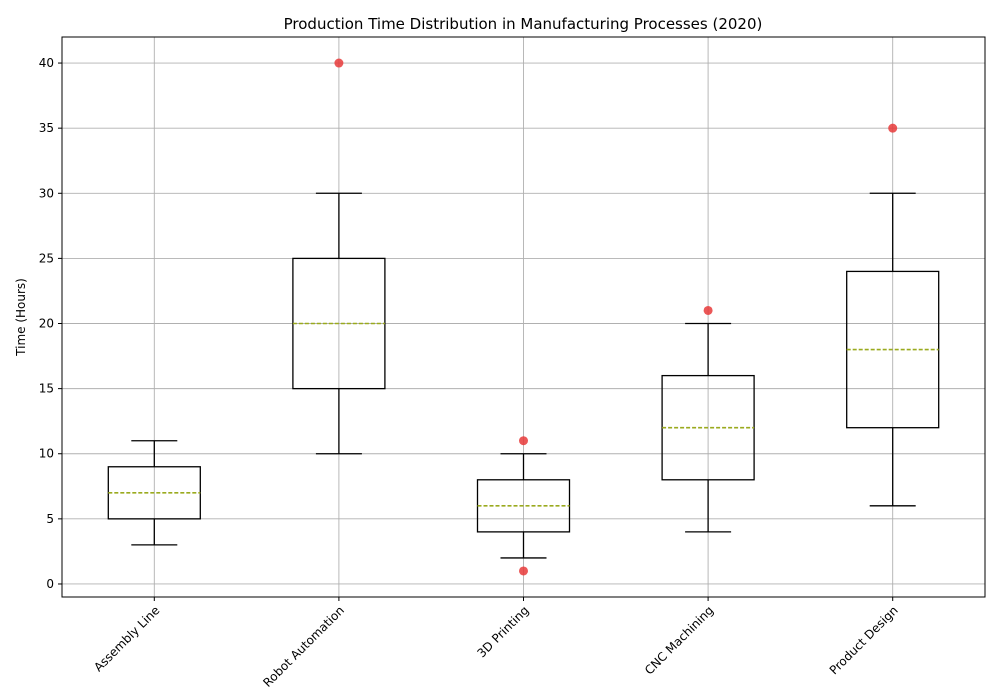  What do you see at coordinates (46, 193) in the screenshot?
I see `y-tick-label: 30` at bounding box center [46, 193].